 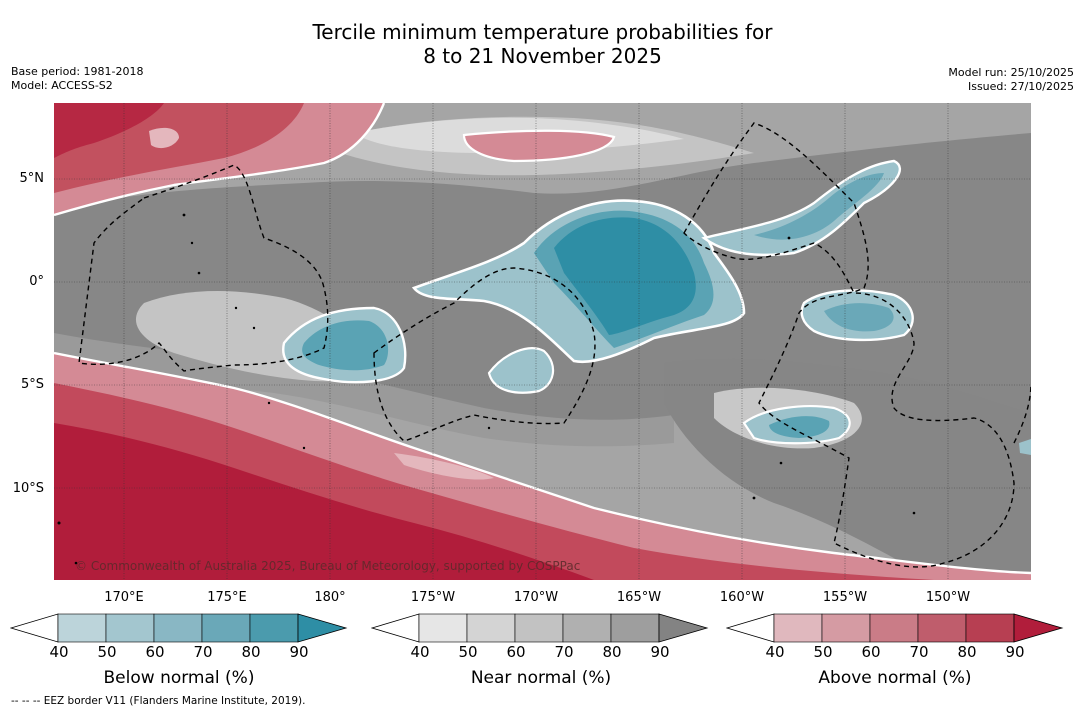 I want to click on below-tick-60: 60, so click(x=155, y=652).